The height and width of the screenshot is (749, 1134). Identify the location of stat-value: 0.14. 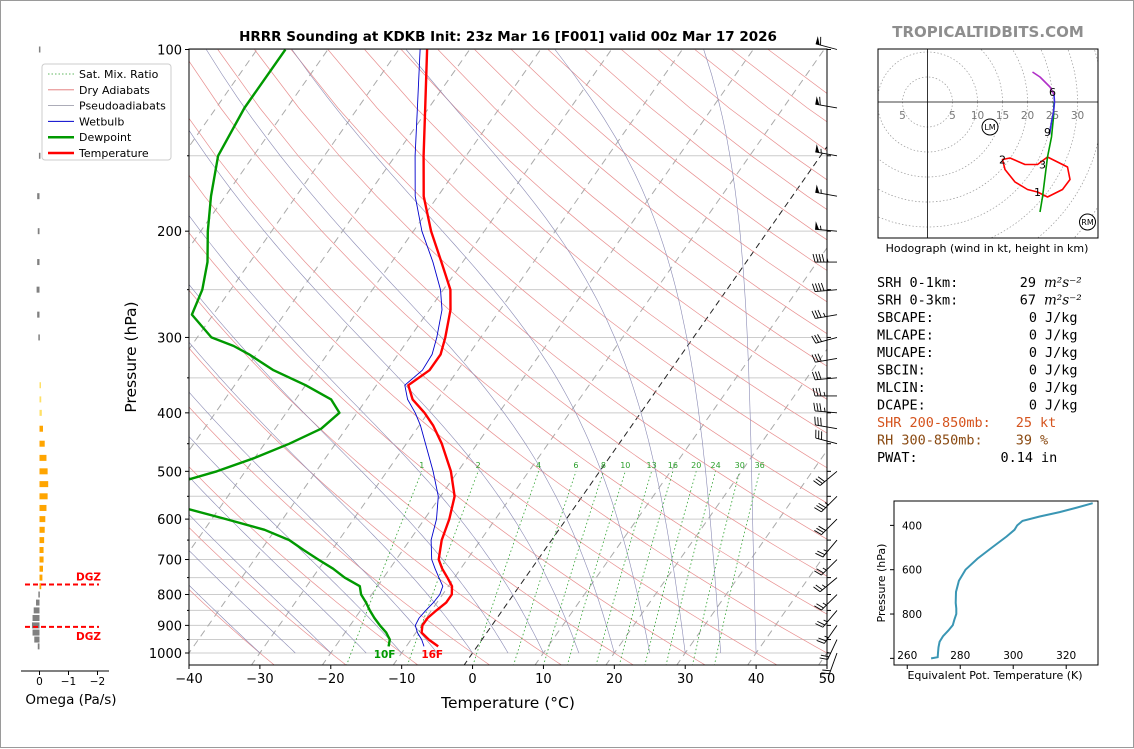
(1016, 458).